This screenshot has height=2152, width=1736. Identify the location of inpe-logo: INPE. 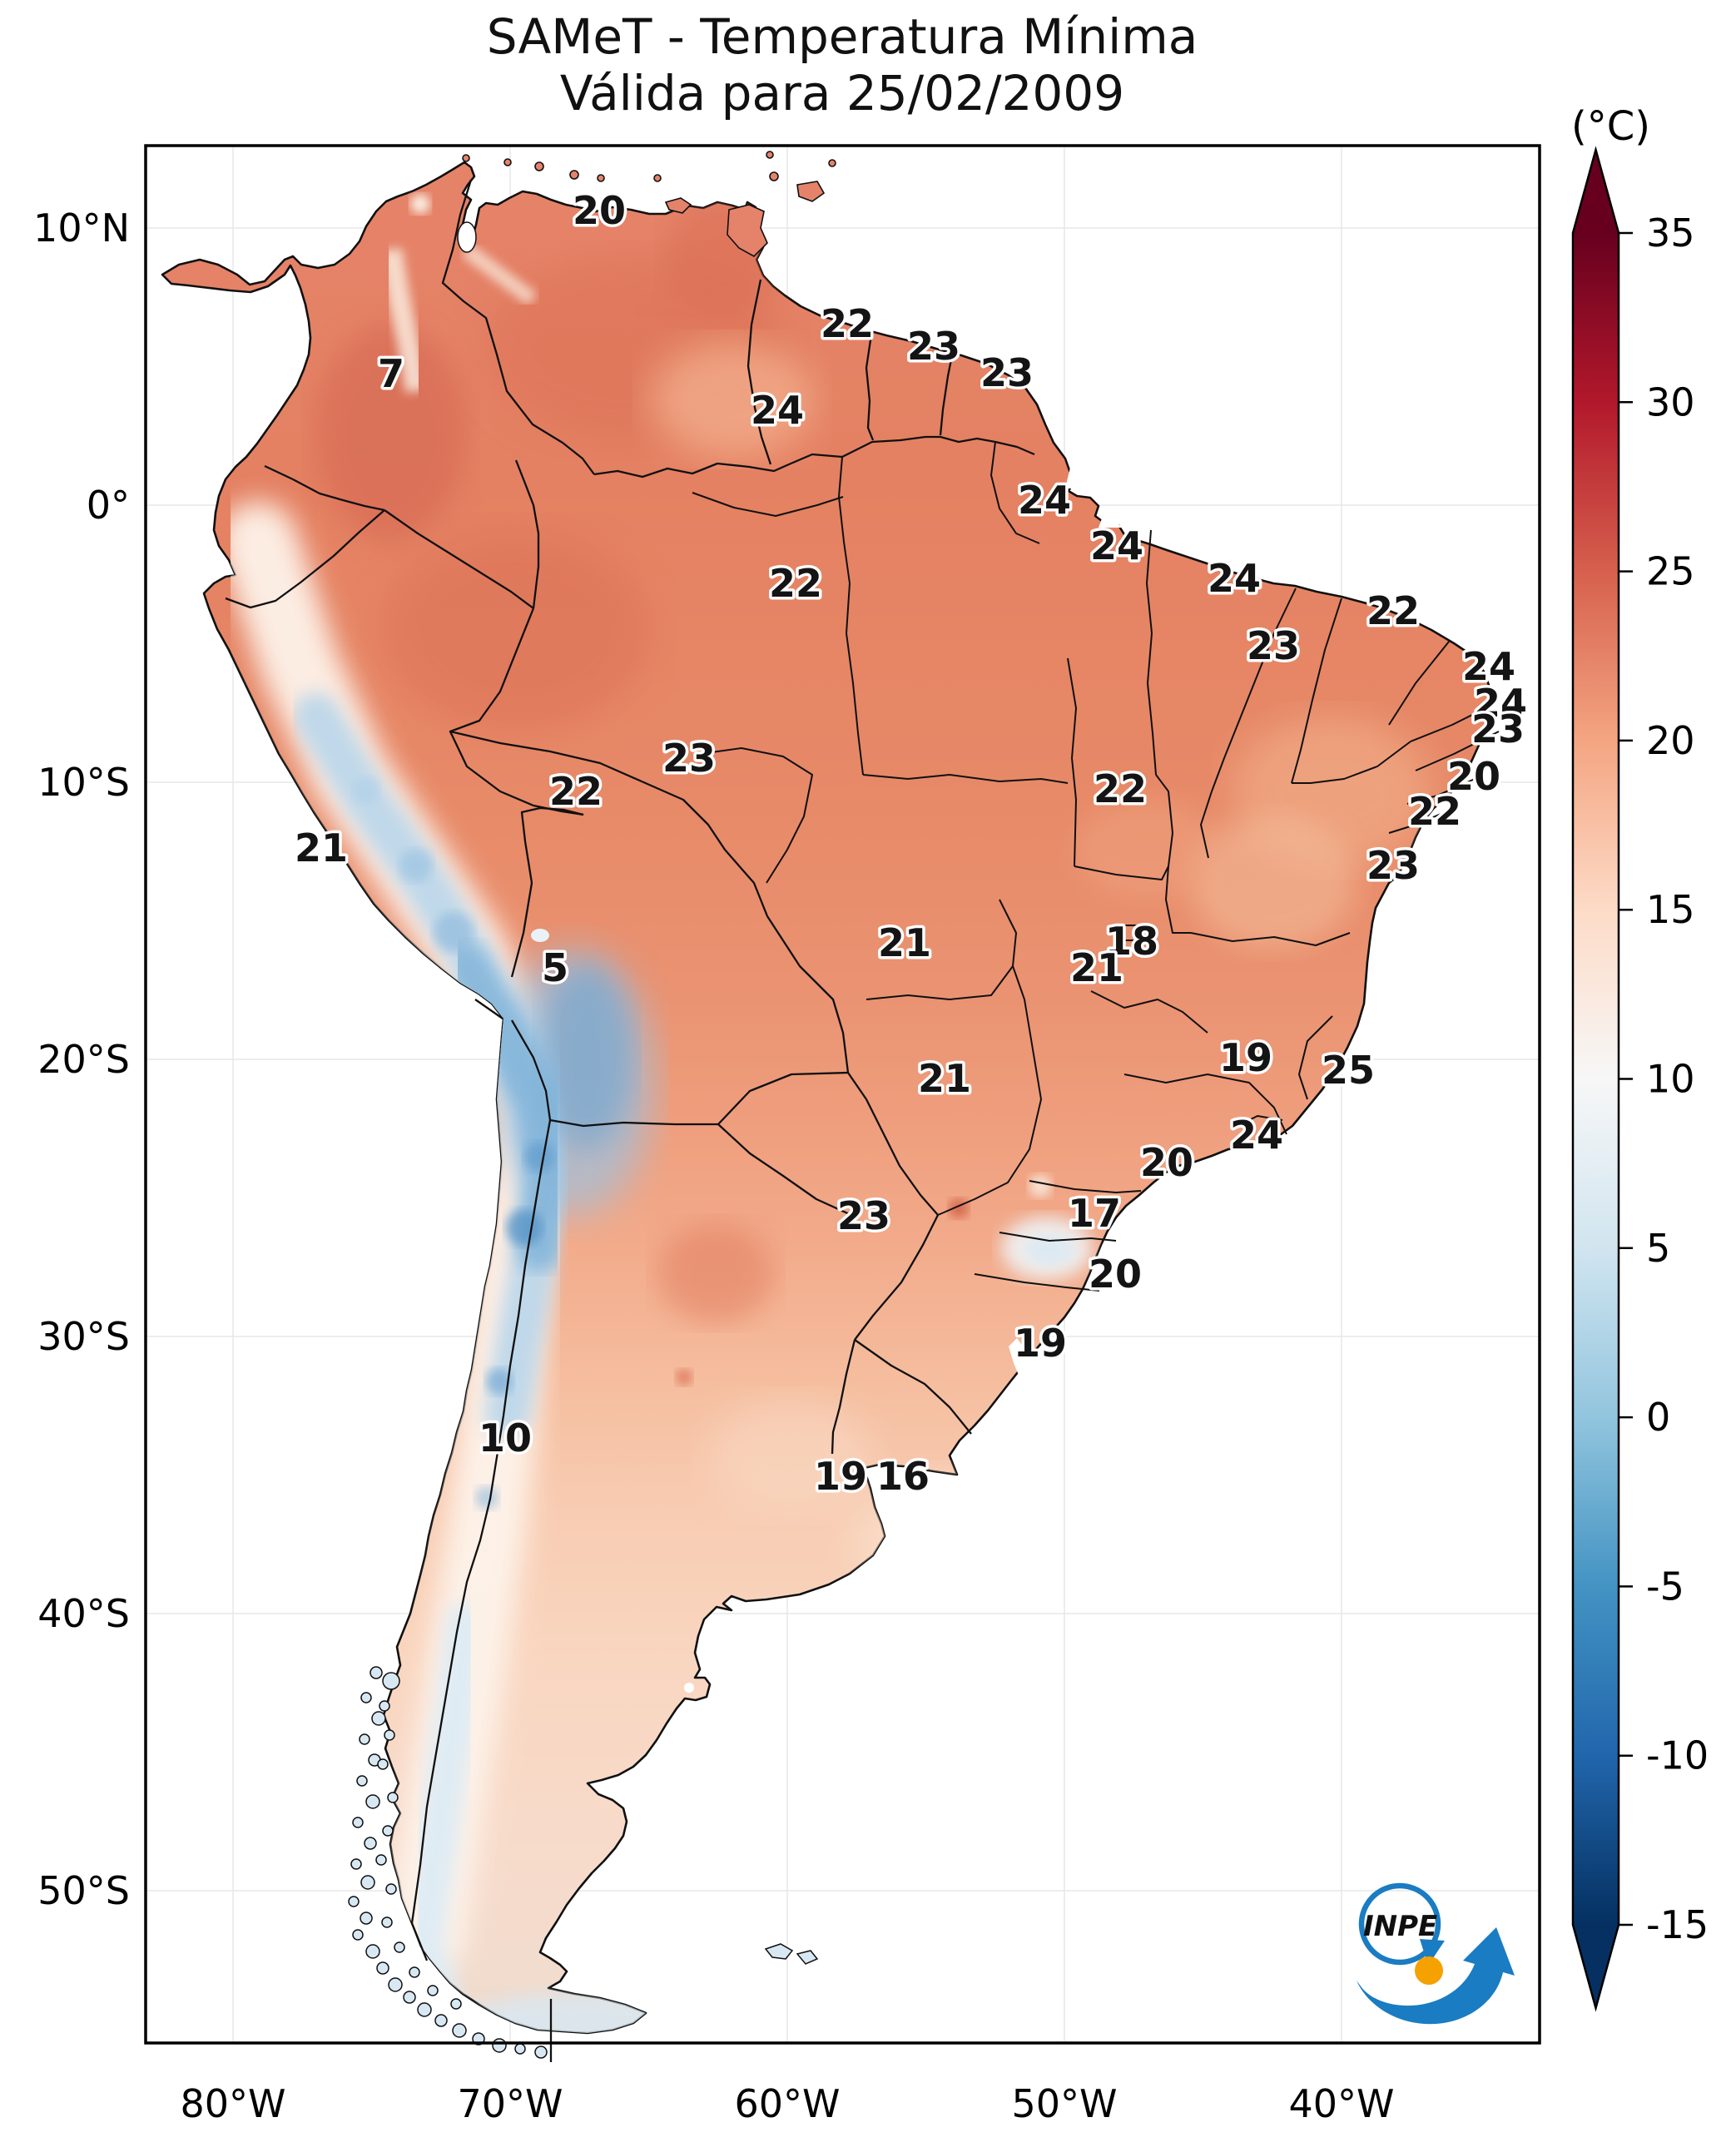
(1436, 1953).